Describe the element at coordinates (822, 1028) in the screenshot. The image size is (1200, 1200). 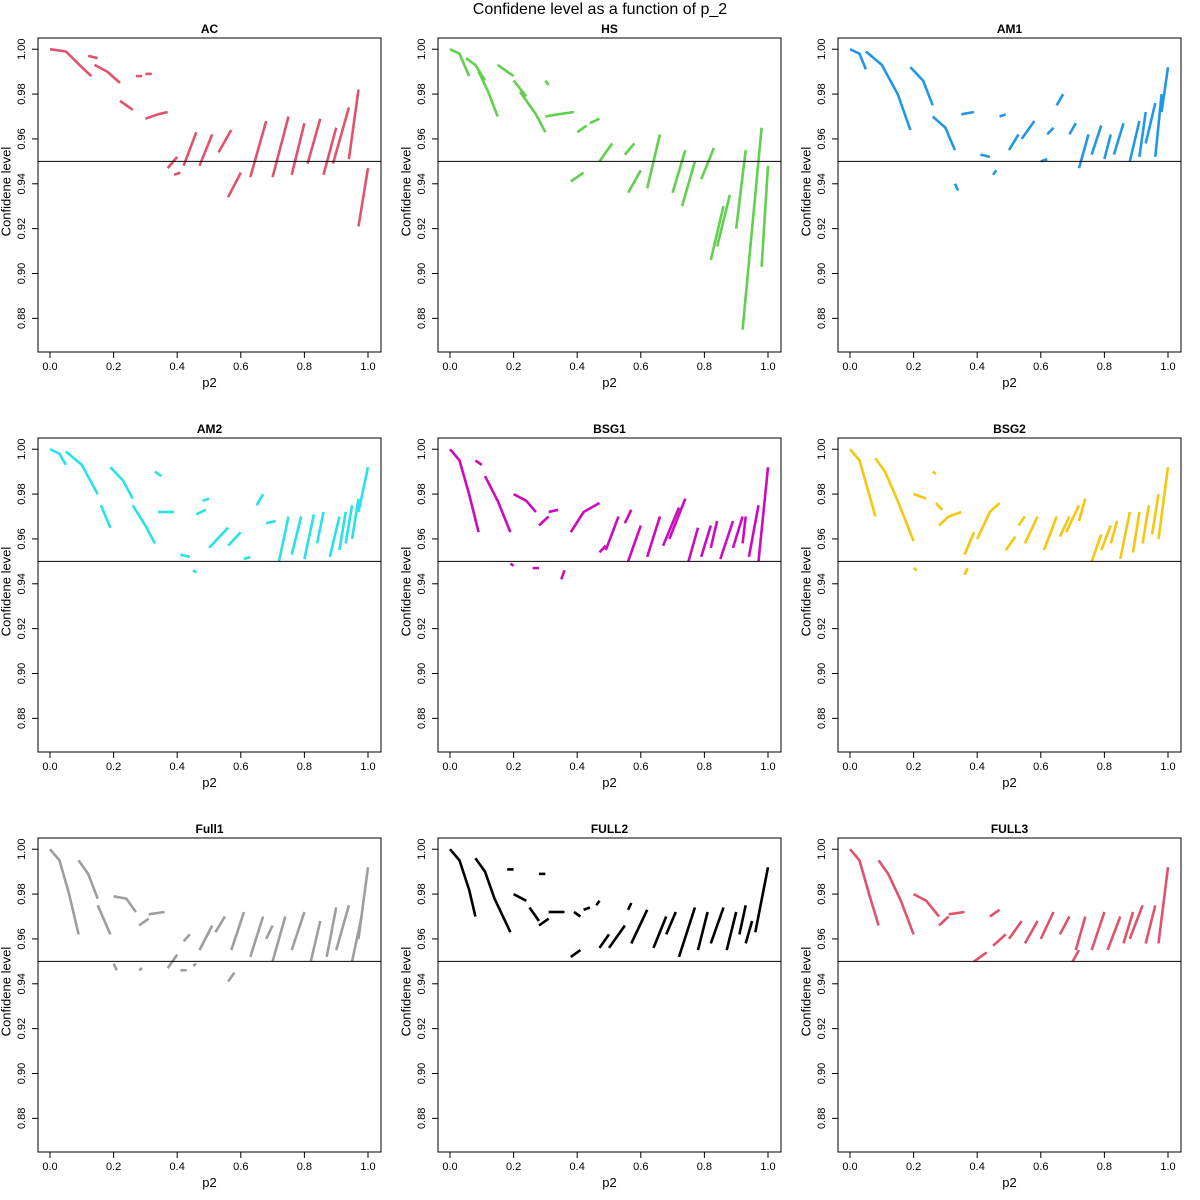
I see `y-tick-label: 0.92` at that location.